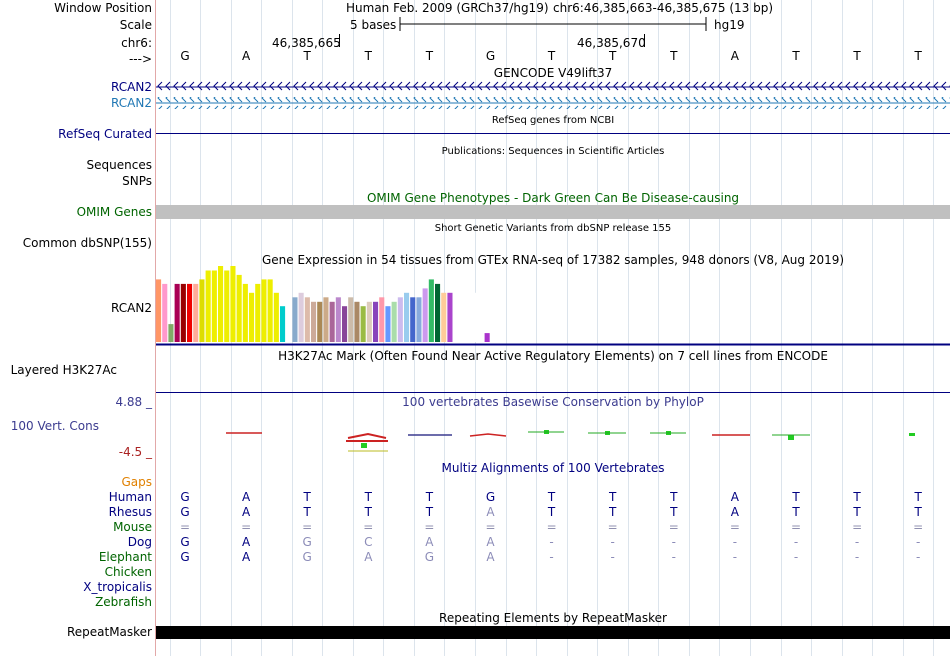 Image resolution: width=950 pixels, height=656 pixels. What do you see at coordinates (132, 527) in the screenshot?
I see `species-label-mouse: Mouse` at bounding box center [132, 527].